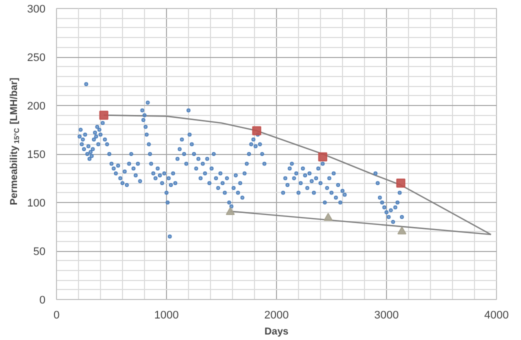 This screenshot has width=521, height=340. What do you see at coordinates (36, 155) in the screenshot?
I see `y-tick-label: 150` at bounding box center [36, 155].